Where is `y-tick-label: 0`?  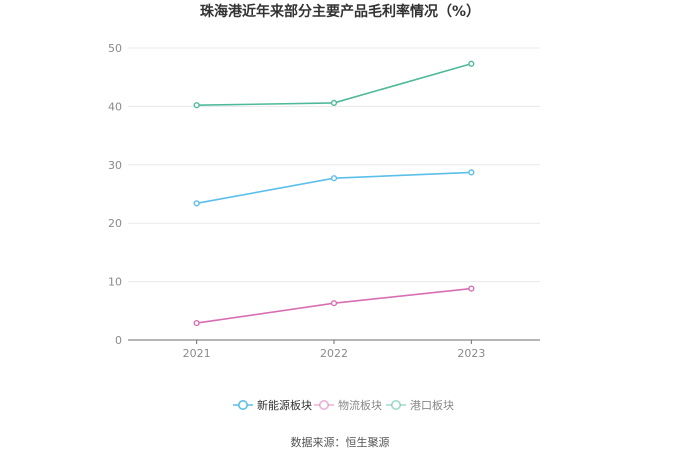
y-tick-label: 0 is located at coordinates (118, 340).